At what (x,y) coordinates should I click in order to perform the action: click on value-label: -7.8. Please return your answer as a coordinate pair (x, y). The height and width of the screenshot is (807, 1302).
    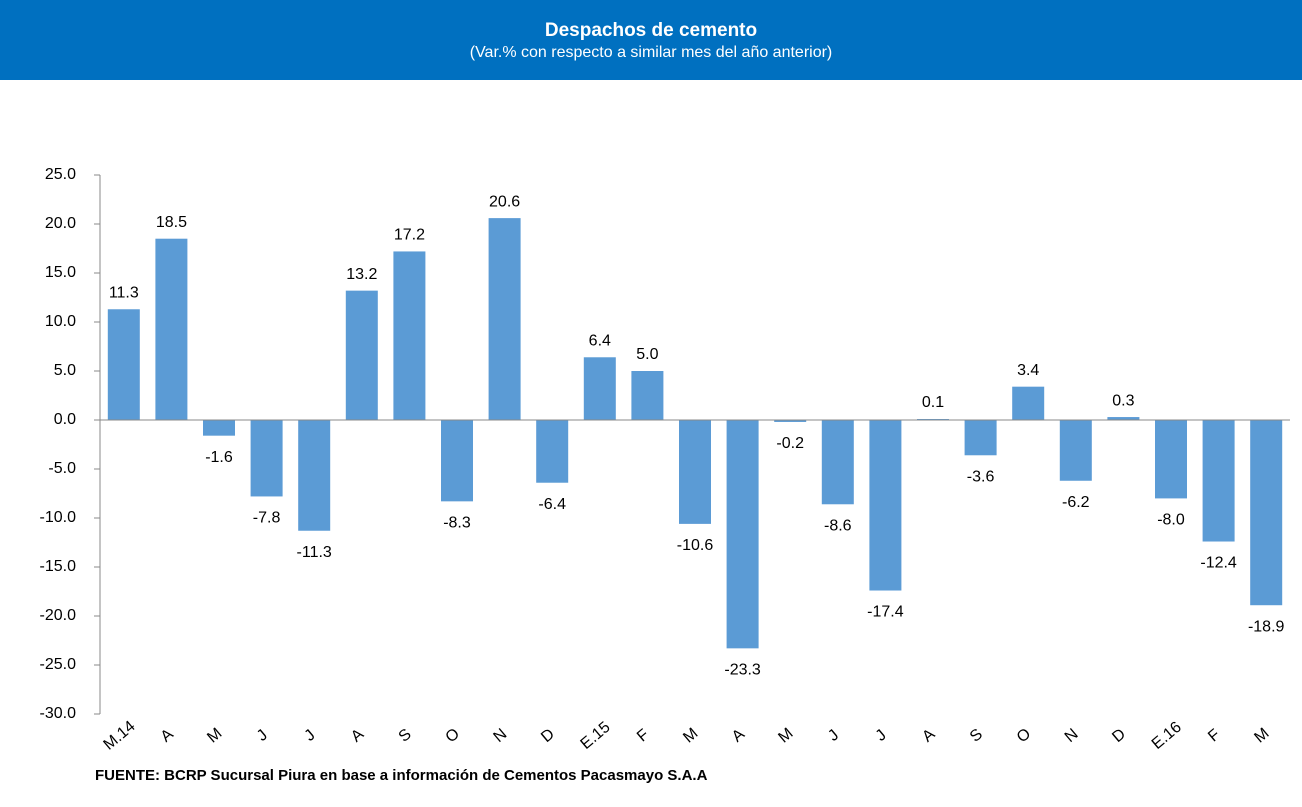
    Looking at the image, I should click on (267, 518).